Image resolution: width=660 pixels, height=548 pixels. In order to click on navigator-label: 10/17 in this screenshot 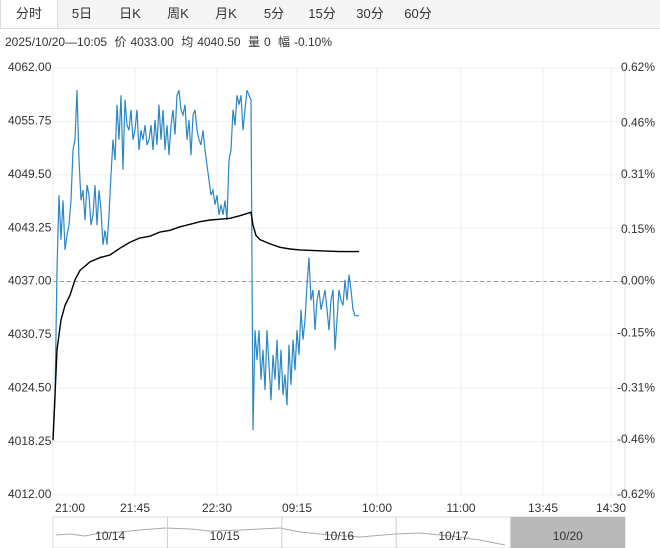, I will do `click(453, 536)`.